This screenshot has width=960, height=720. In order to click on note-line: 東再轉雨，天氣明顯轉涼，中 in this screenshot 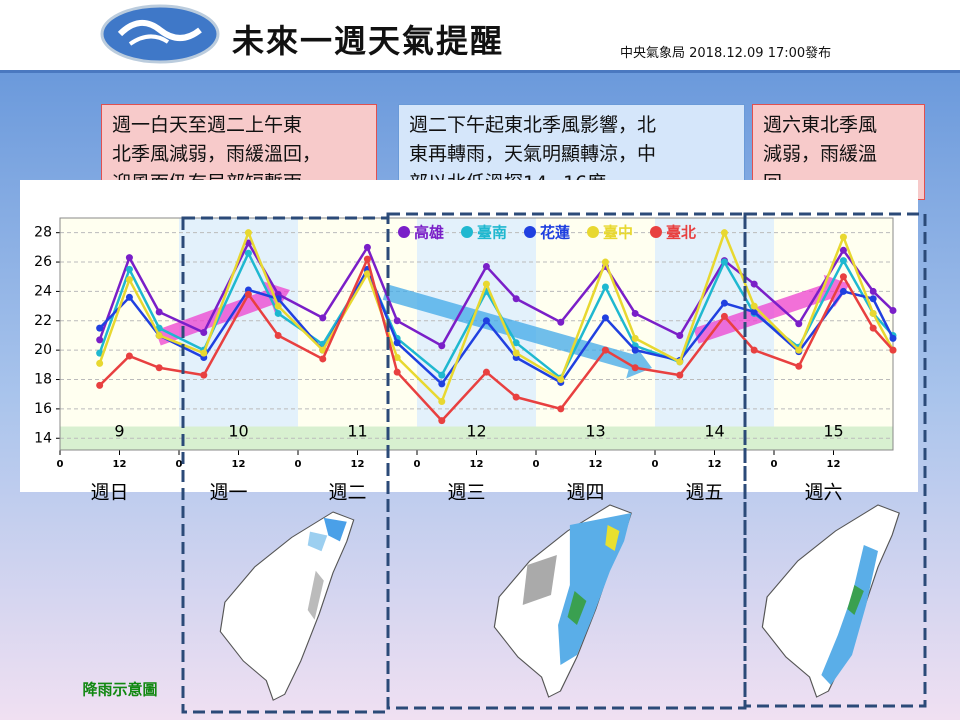, I will do `click(533, 154)`.